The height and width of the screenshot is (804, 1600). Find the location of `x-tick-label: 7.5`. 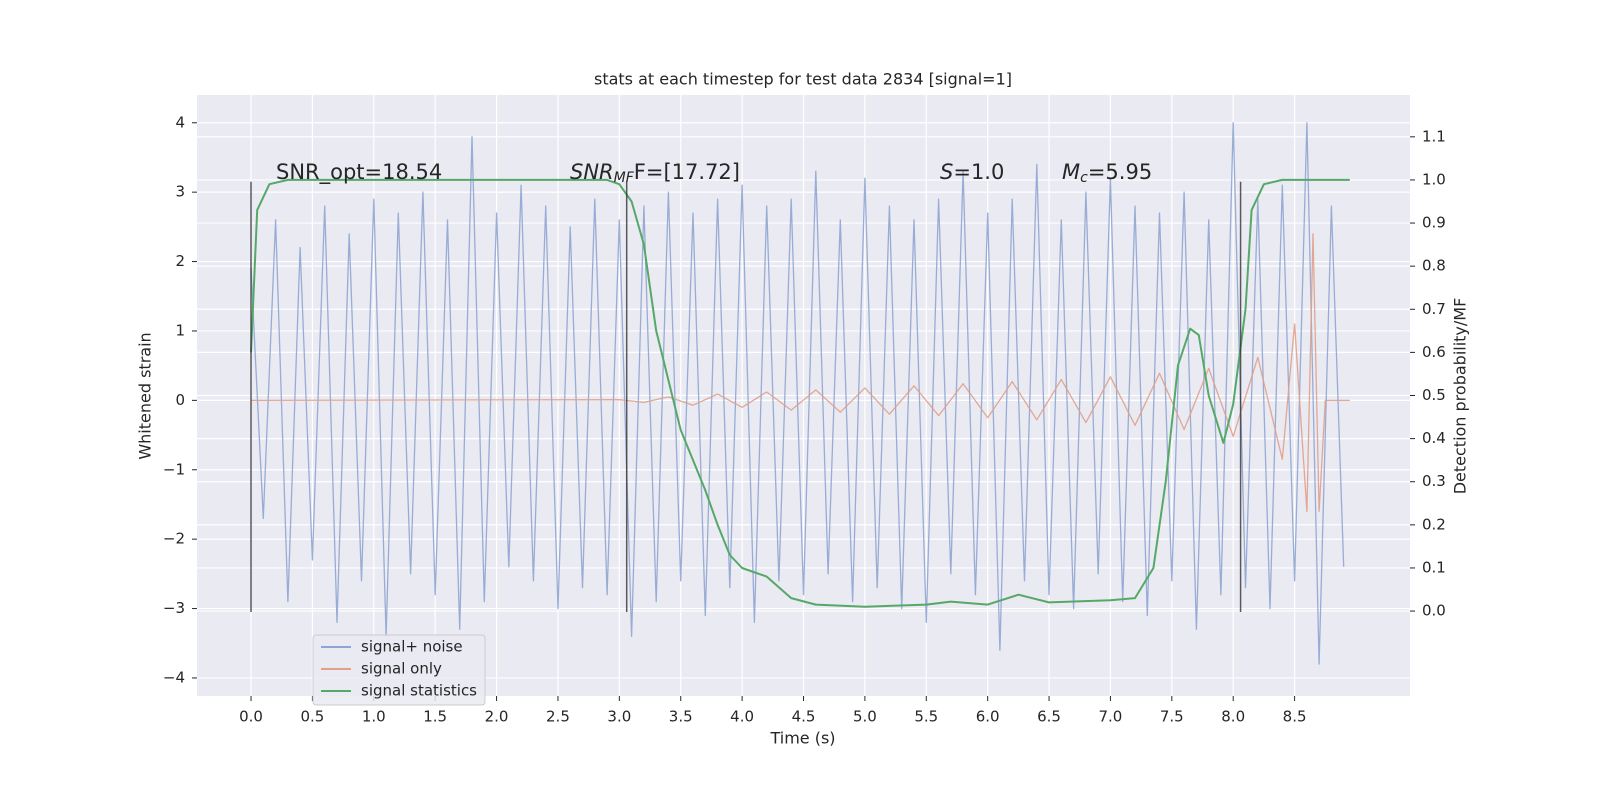

x-tick-label: 7.5 is located at coordinates (1172, 717).